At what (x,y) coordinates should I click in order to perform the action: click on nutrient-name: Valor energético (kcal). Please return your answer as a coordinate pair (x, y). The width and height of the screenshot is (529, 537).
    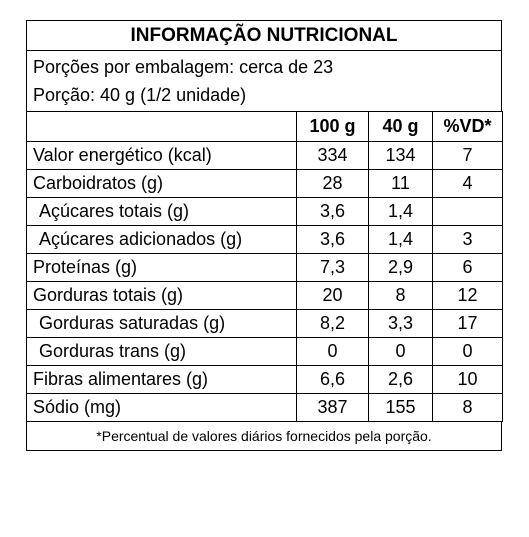
    Looking at the image, I should click on (161, 155).